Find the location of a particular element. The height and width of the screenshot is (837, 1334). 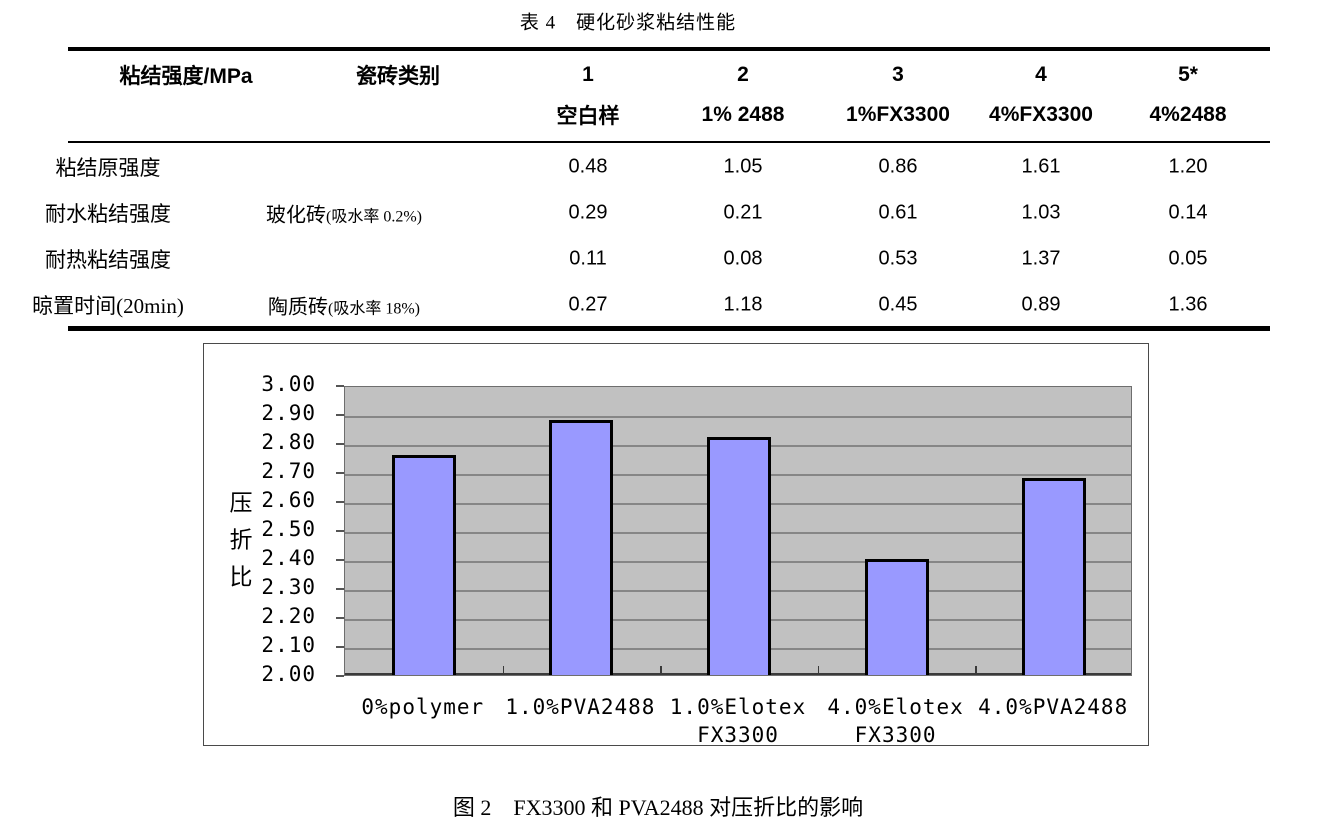

y-tick-label: 2.70 is located at coordinates (288, 471).